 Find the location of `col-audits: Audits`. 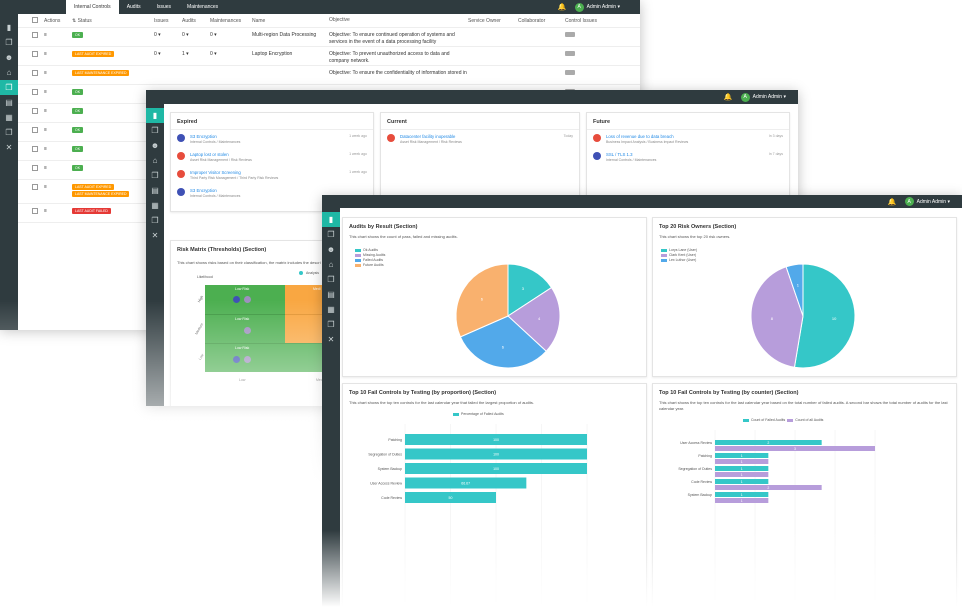

col-audits: Audits is located at coordinates (189, 20).